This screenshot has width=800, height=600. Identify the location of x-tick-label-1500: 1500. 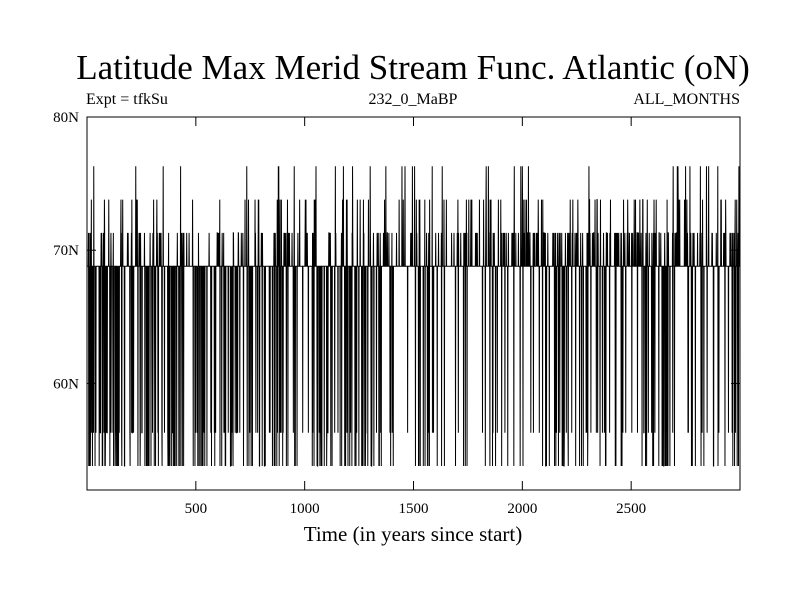
(414, 509).